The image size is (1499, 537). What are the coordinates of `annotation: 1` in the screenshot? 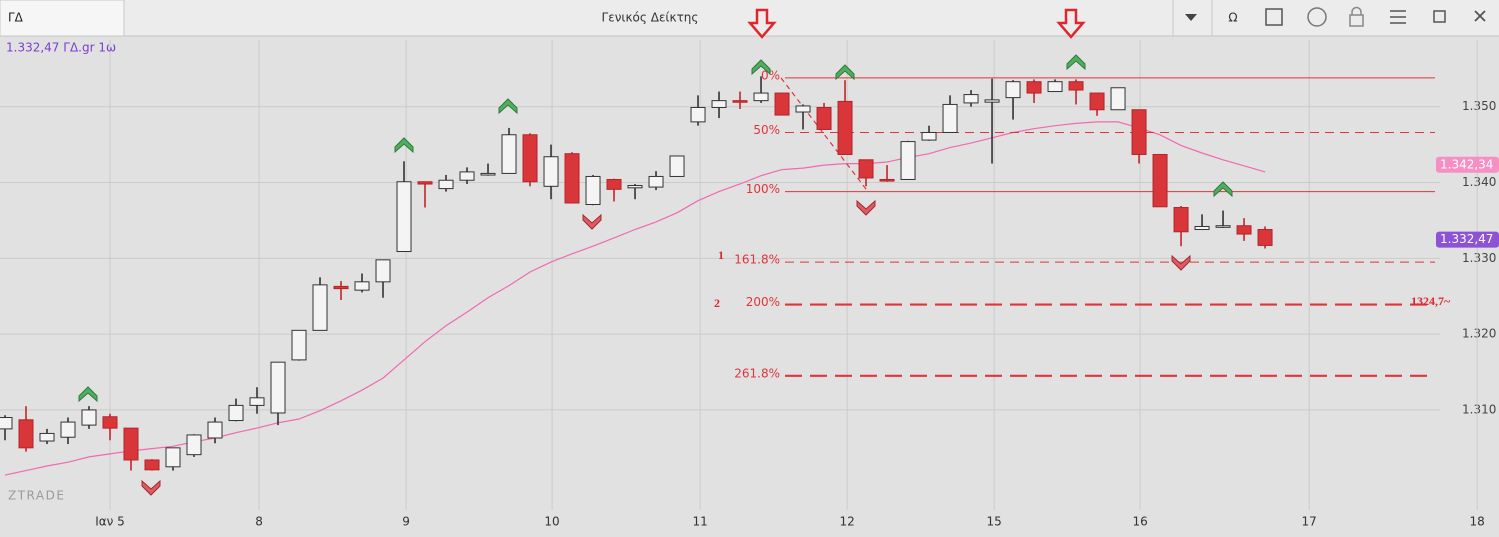 It's located at (721, 255).